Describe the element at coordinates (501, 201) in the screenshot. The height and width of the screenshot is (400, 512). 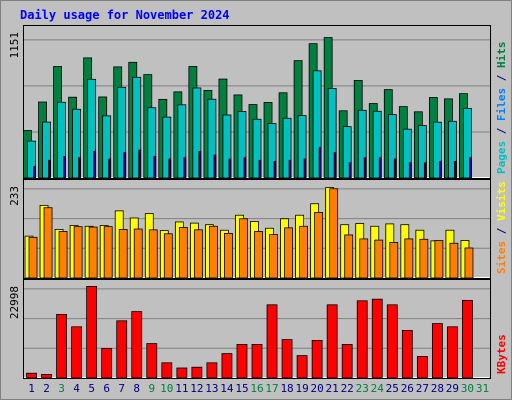
I see `legend-label-visits: Visits` at that location.